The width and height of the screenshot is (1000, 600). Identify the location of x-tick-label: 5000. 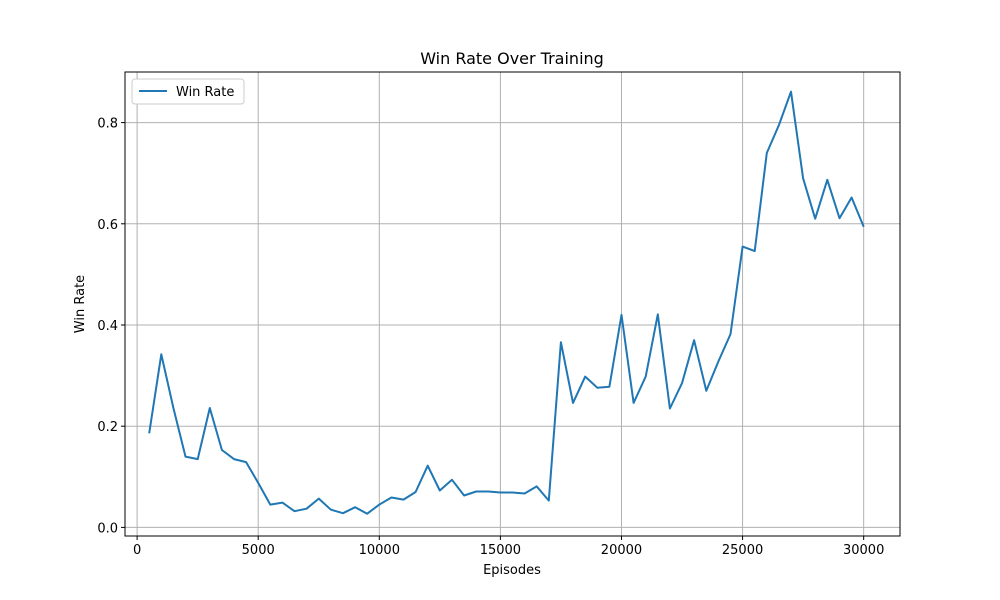
(258, 550).